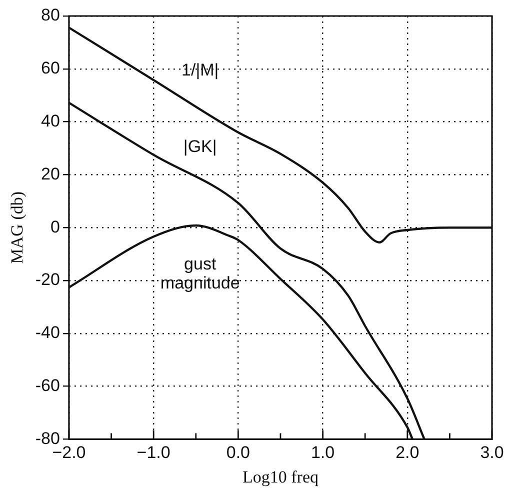  Describe the element at coordinates (280, 476) in the screenshot. I see `x-axis-title: Log10 freq` at that location.